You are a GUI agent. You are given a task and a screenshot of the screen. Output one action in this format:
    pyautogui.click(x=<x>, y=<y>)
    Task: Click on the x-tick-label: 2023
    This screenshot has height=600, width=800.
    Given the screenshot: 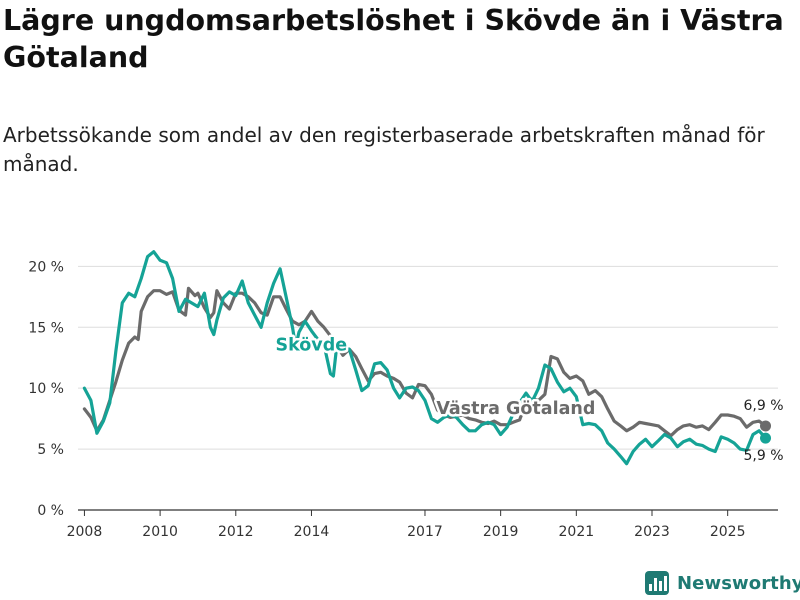 What is the action you would take?
    pyautogui.click(x=652, y=532)
    